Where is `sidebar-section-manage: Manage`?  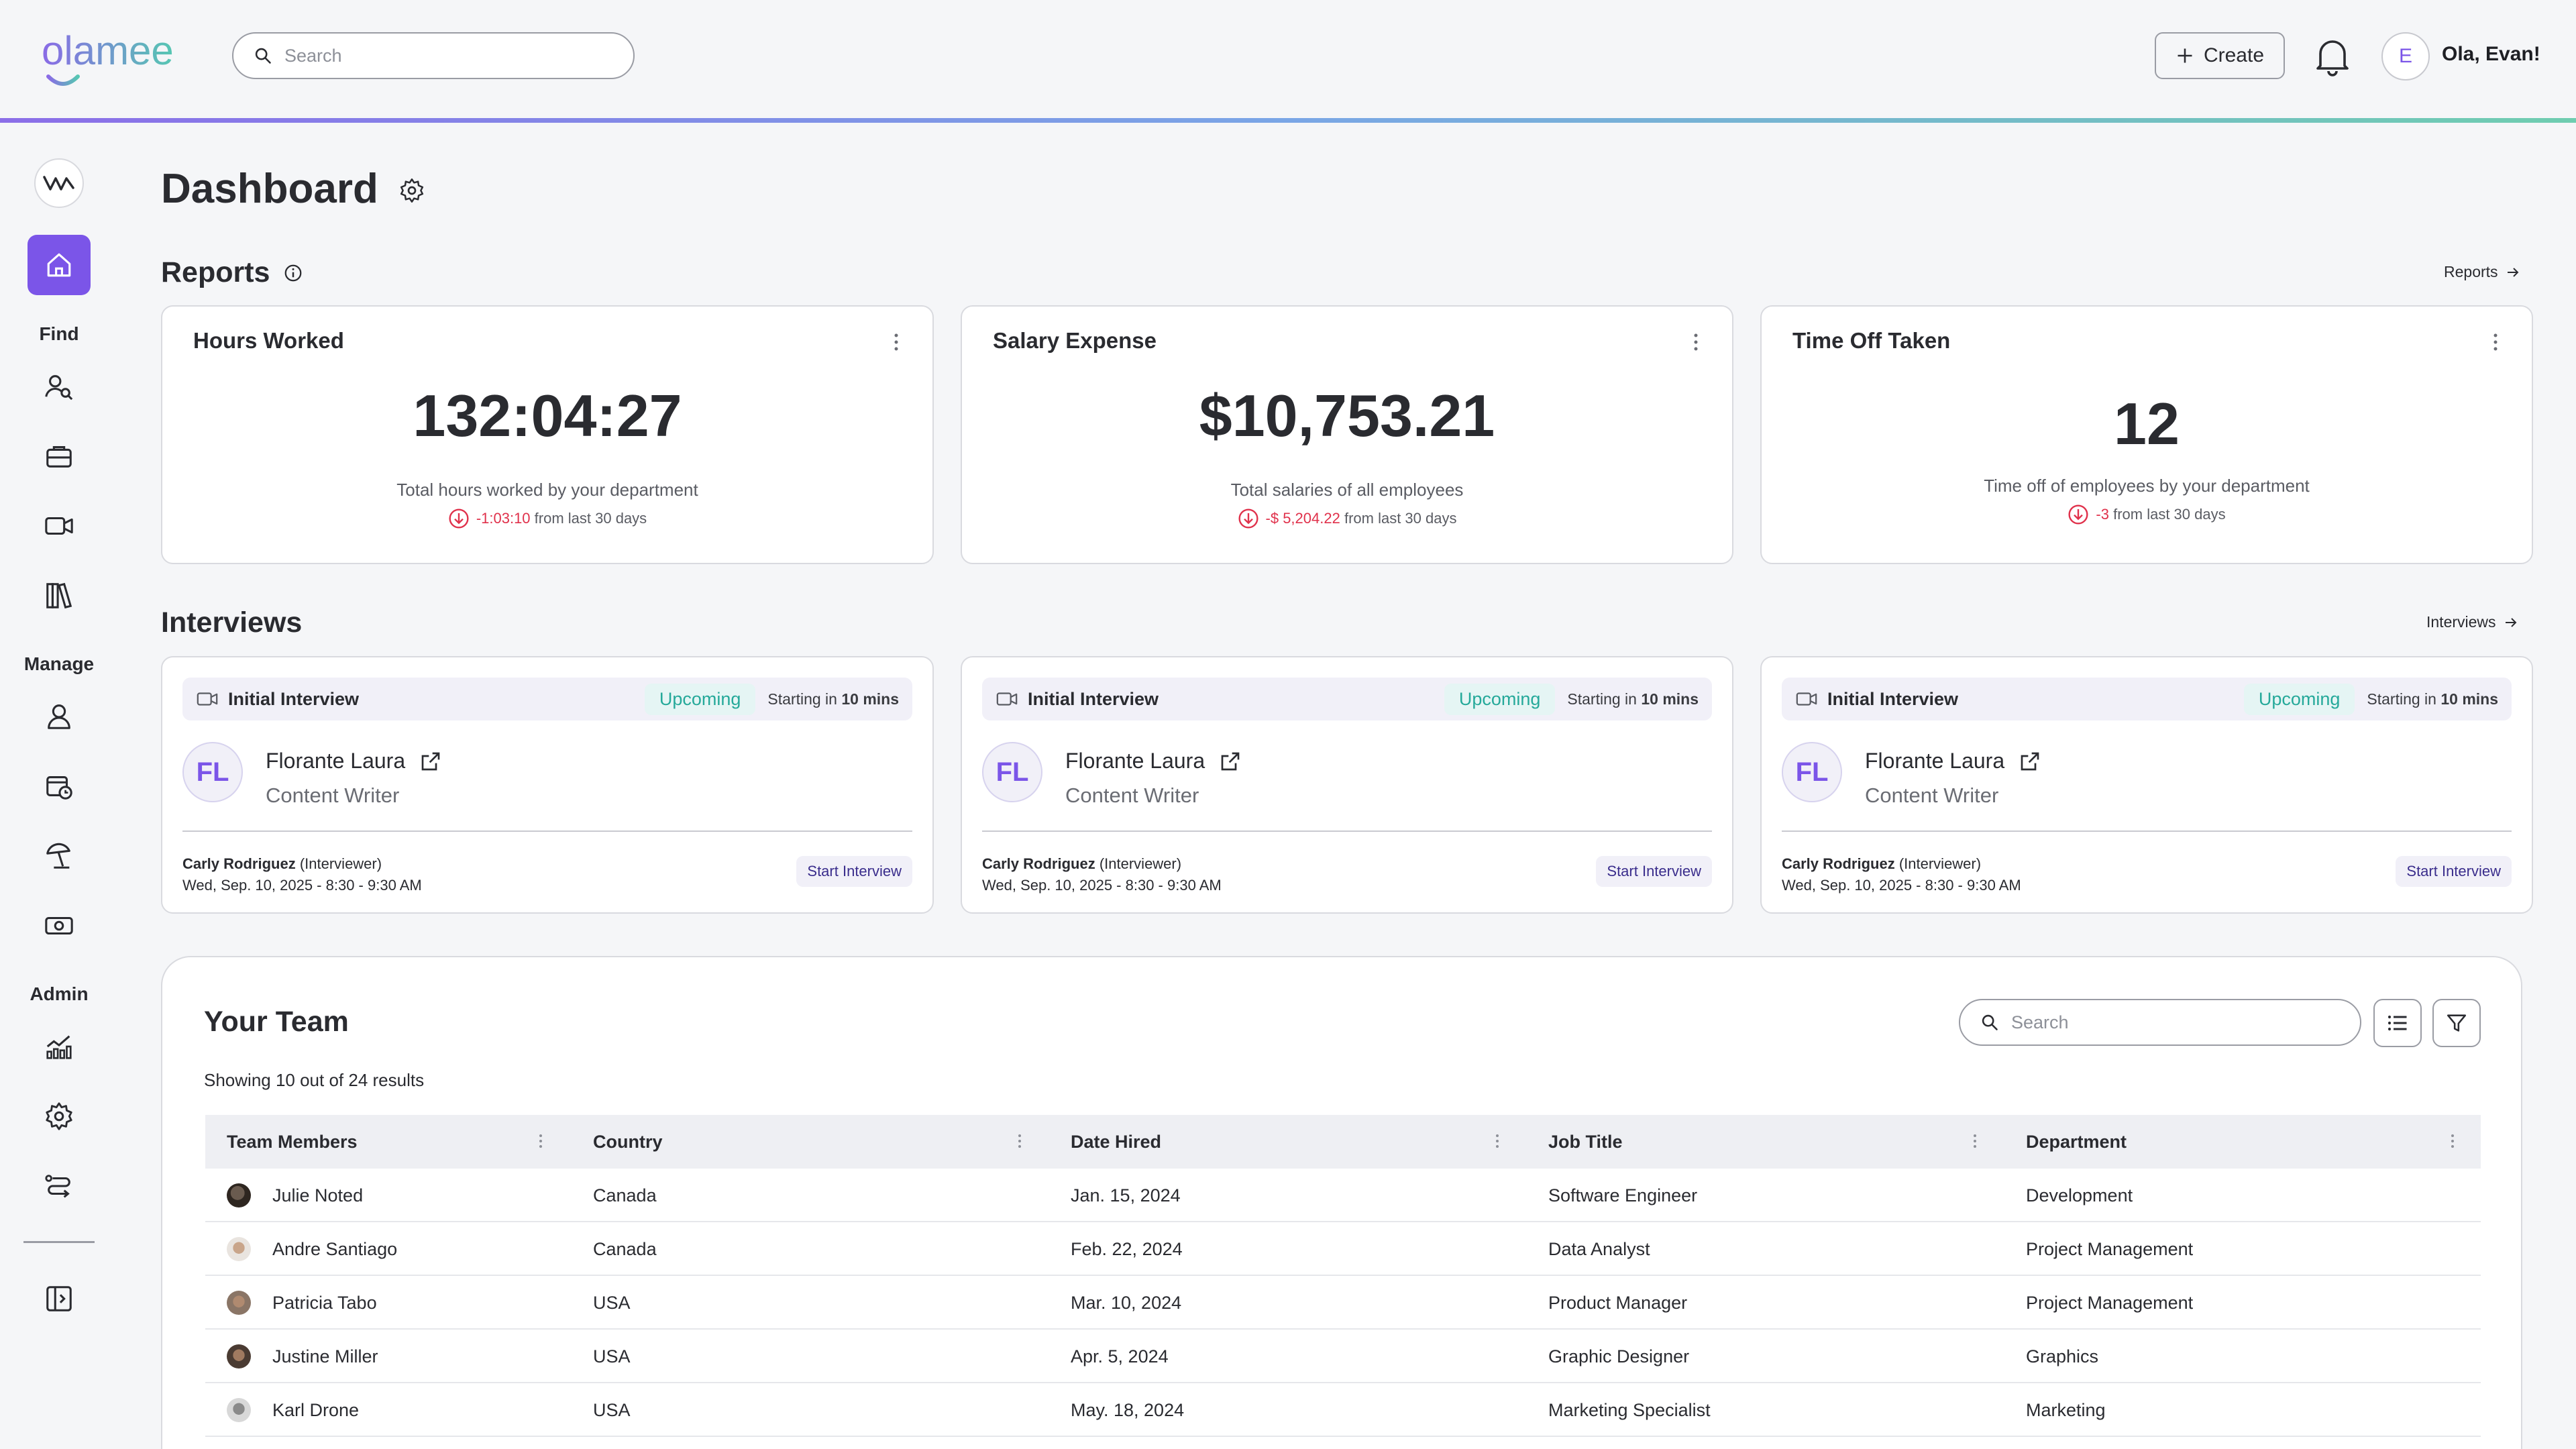 sidebar-section-manage: Manage is located at coordinates (59, 663).